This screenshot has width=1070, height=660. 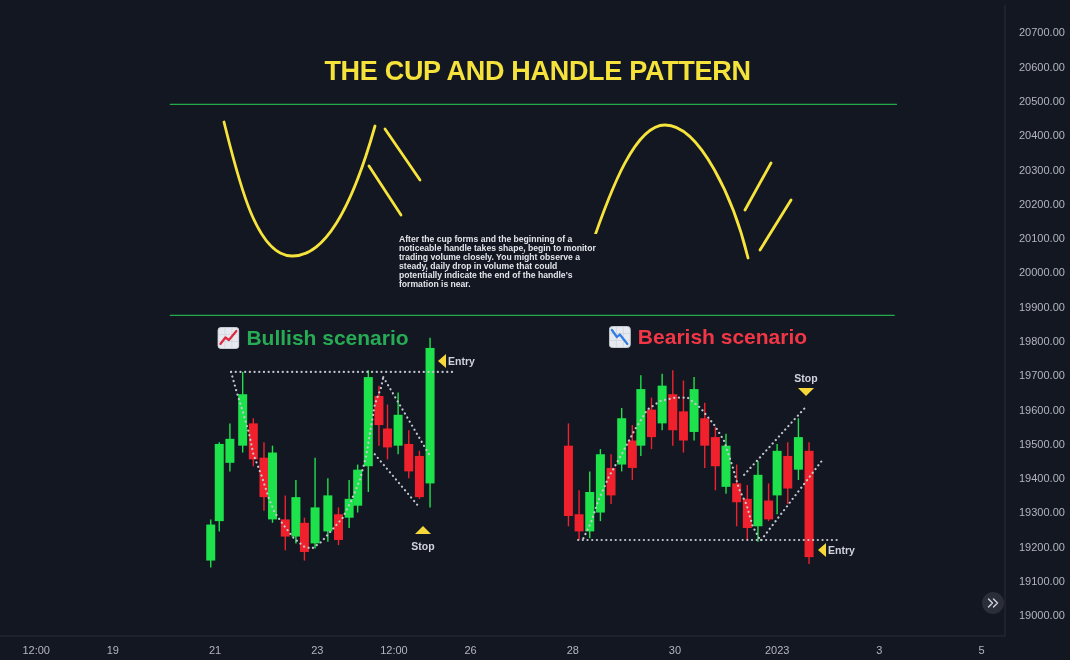 I want to click on y-tick-label: 19800.00, so click(x=1042, y=340).